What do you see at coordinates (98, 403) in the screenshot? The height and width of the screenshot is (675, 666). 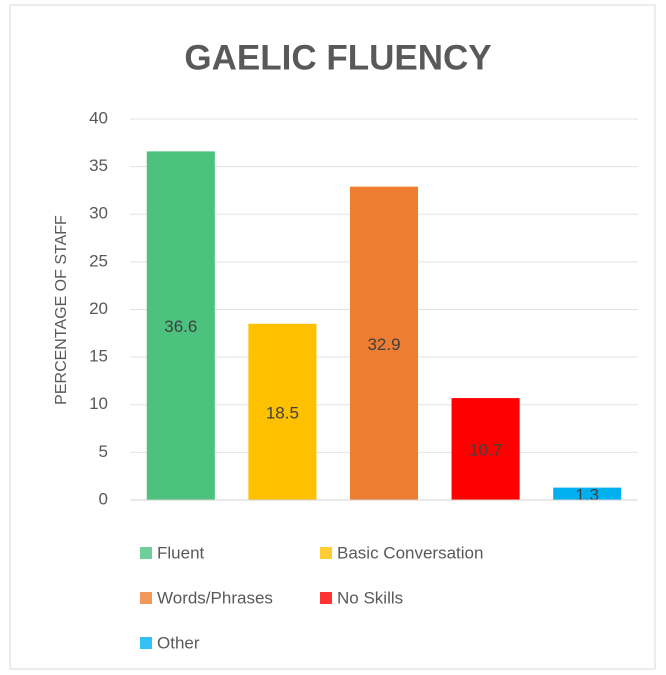 I see `y-tick-label: 10` at bounding box center [98, 403].